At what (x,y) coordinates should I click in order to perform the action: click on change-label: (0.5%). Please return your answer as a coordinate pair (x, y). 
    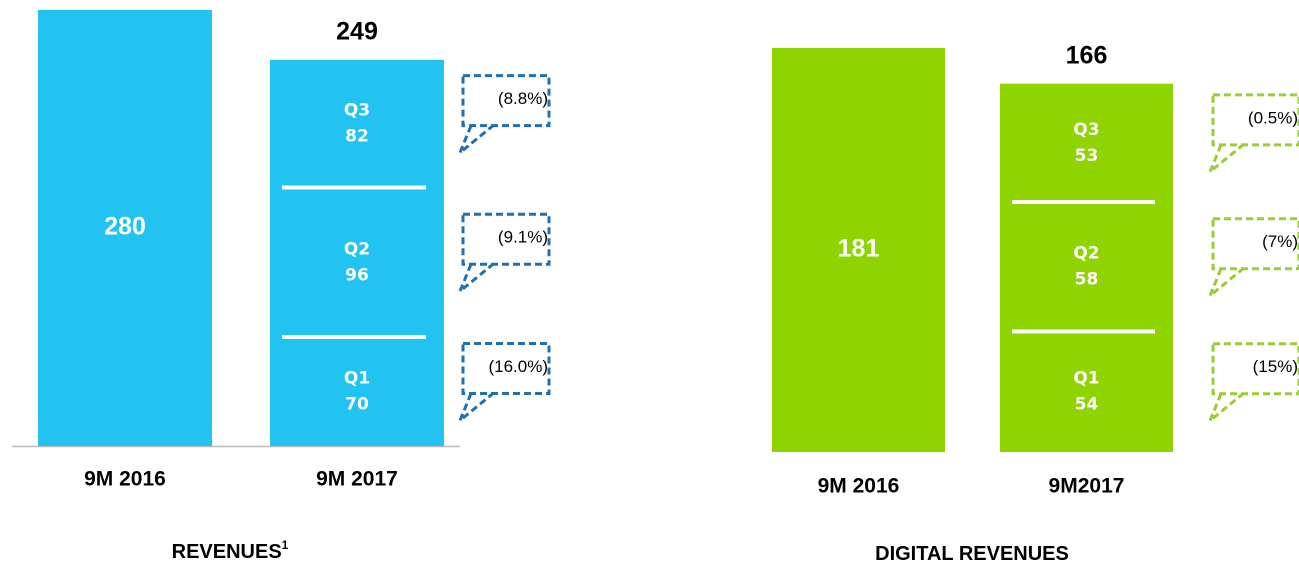
    Looking at the image, I should click on (1273, 117).